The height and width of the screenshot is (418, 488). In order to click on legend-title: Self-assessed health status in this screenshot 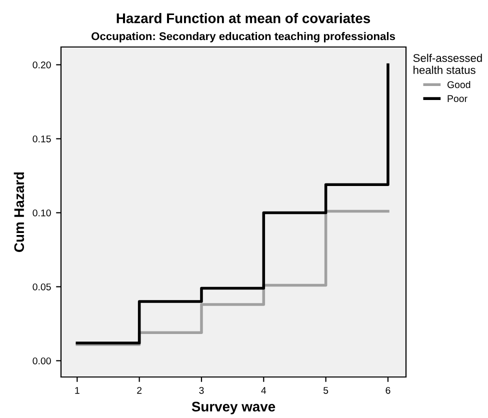, I will do `click(447, 64)`.